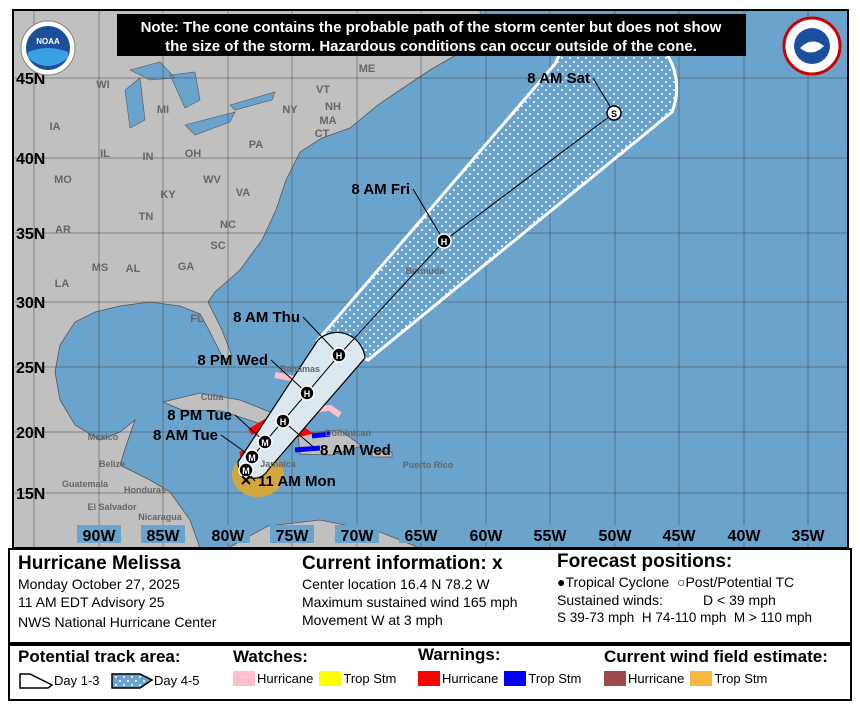  What do you see at coordinates (30, 159) in the screenshot?
I see `lat-label: 40N` at bounding box center [30, 159].